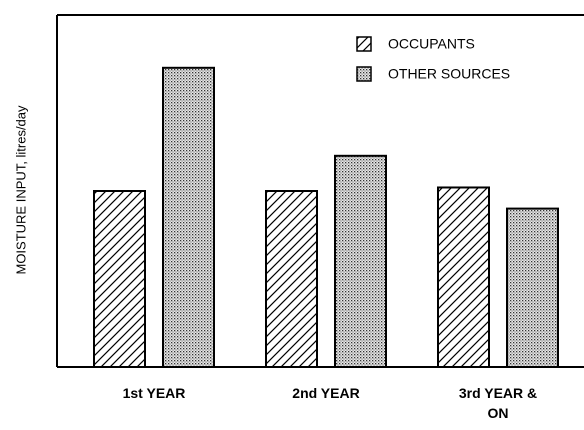 Image resolution: width=584 pixels, height=430 pixels. Describe the element at coordinates (498, 403) in the screenshot. I see `x-tick-label: 3rd YEAR & ON` at that location.